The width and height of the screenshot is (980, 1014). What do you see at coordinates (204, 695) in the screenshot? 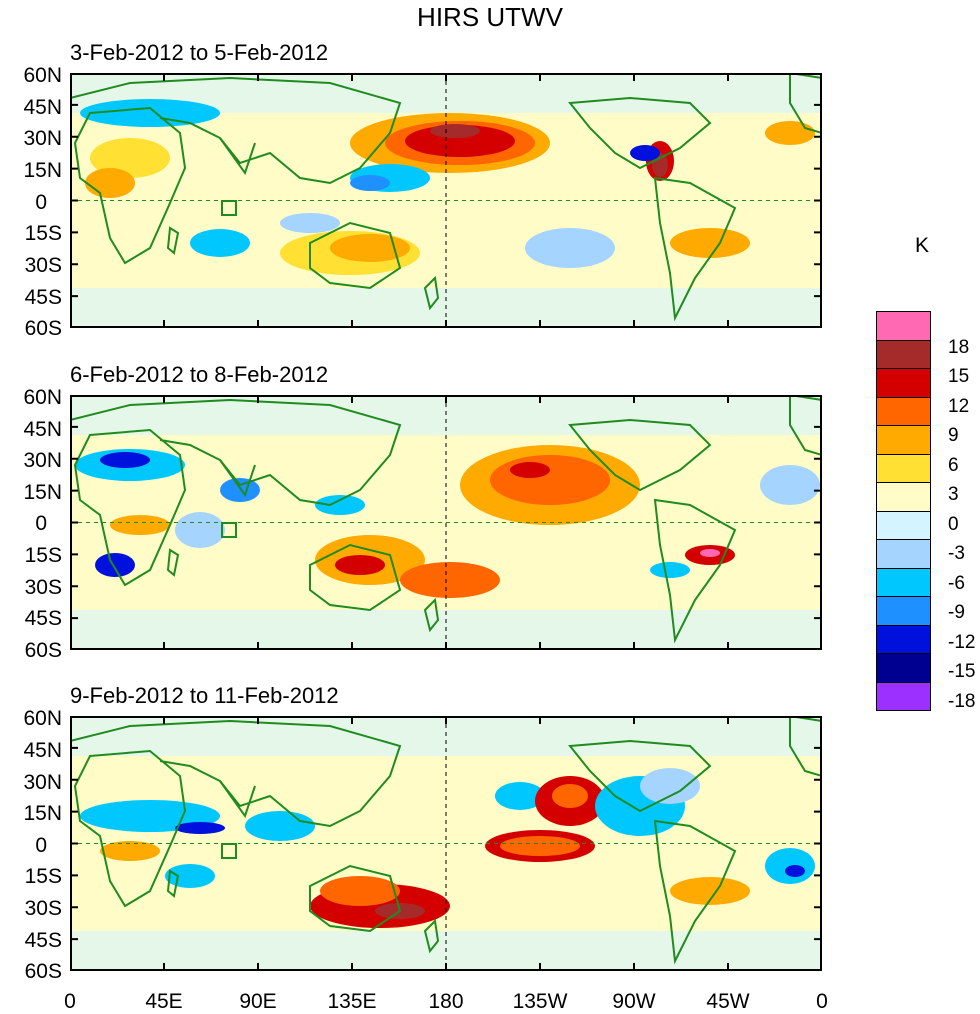
I see `panel-3-label: 9-Feb-2012 to 11-Feb-2012` at bounding box center [204, 695].